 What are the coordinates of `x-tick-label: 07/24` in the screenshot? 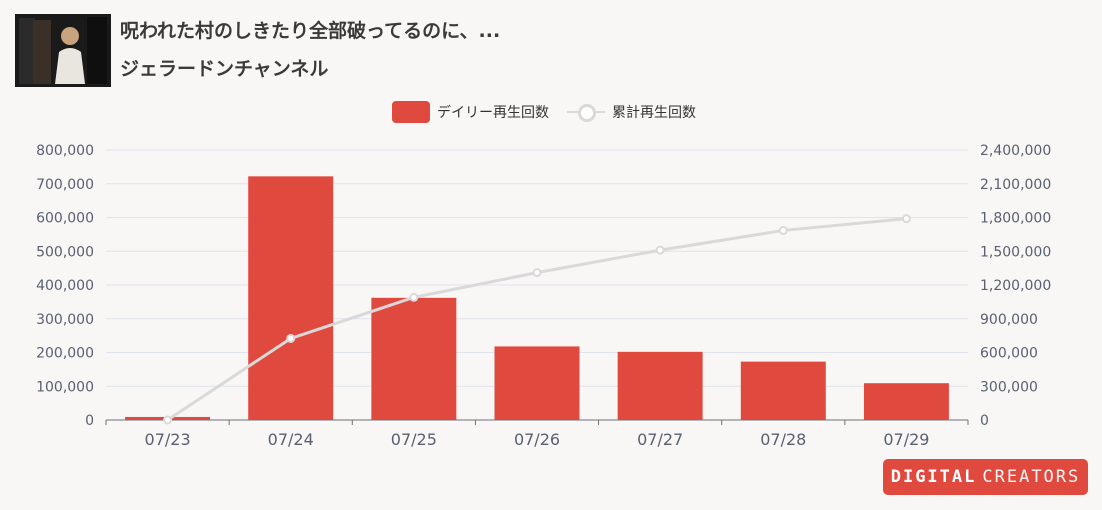 It's located at (291, 439).